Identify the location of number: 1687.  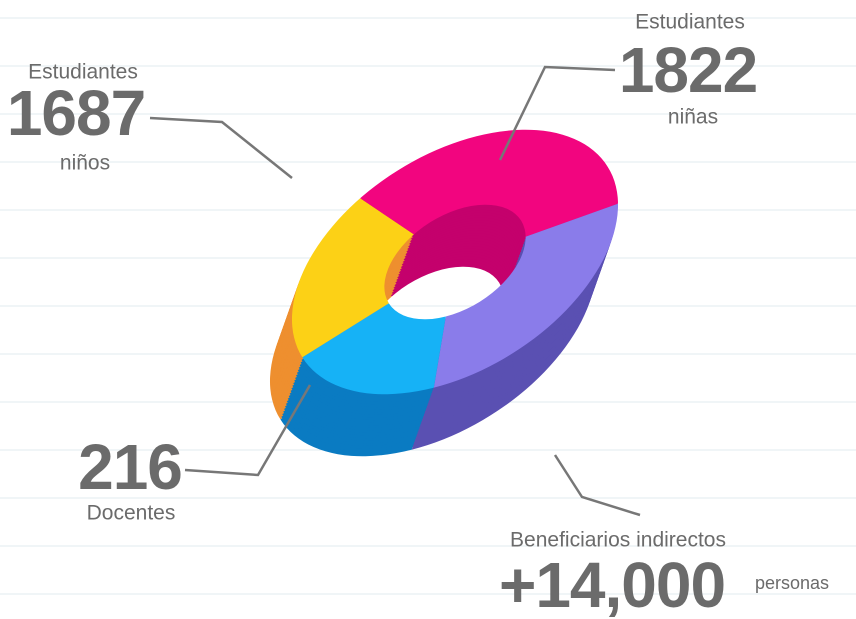
(76, 113).